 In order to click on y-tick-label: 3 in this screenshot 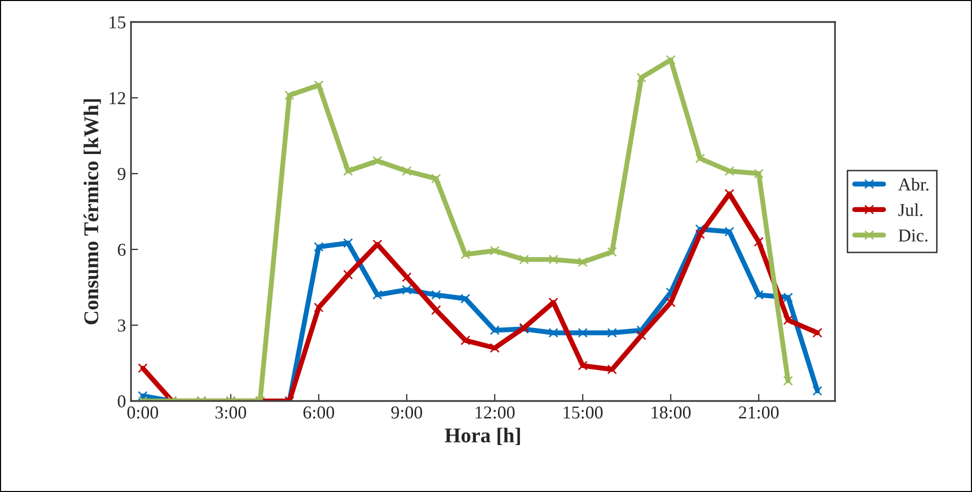, I will do `click(122, 326)`.